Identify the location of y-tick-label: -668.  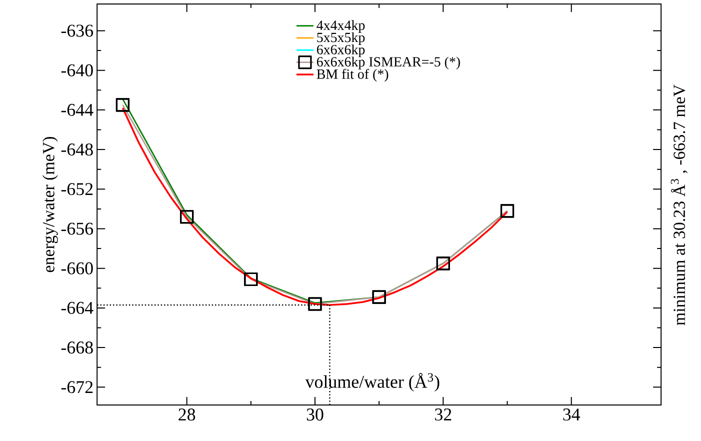
(77, 348).